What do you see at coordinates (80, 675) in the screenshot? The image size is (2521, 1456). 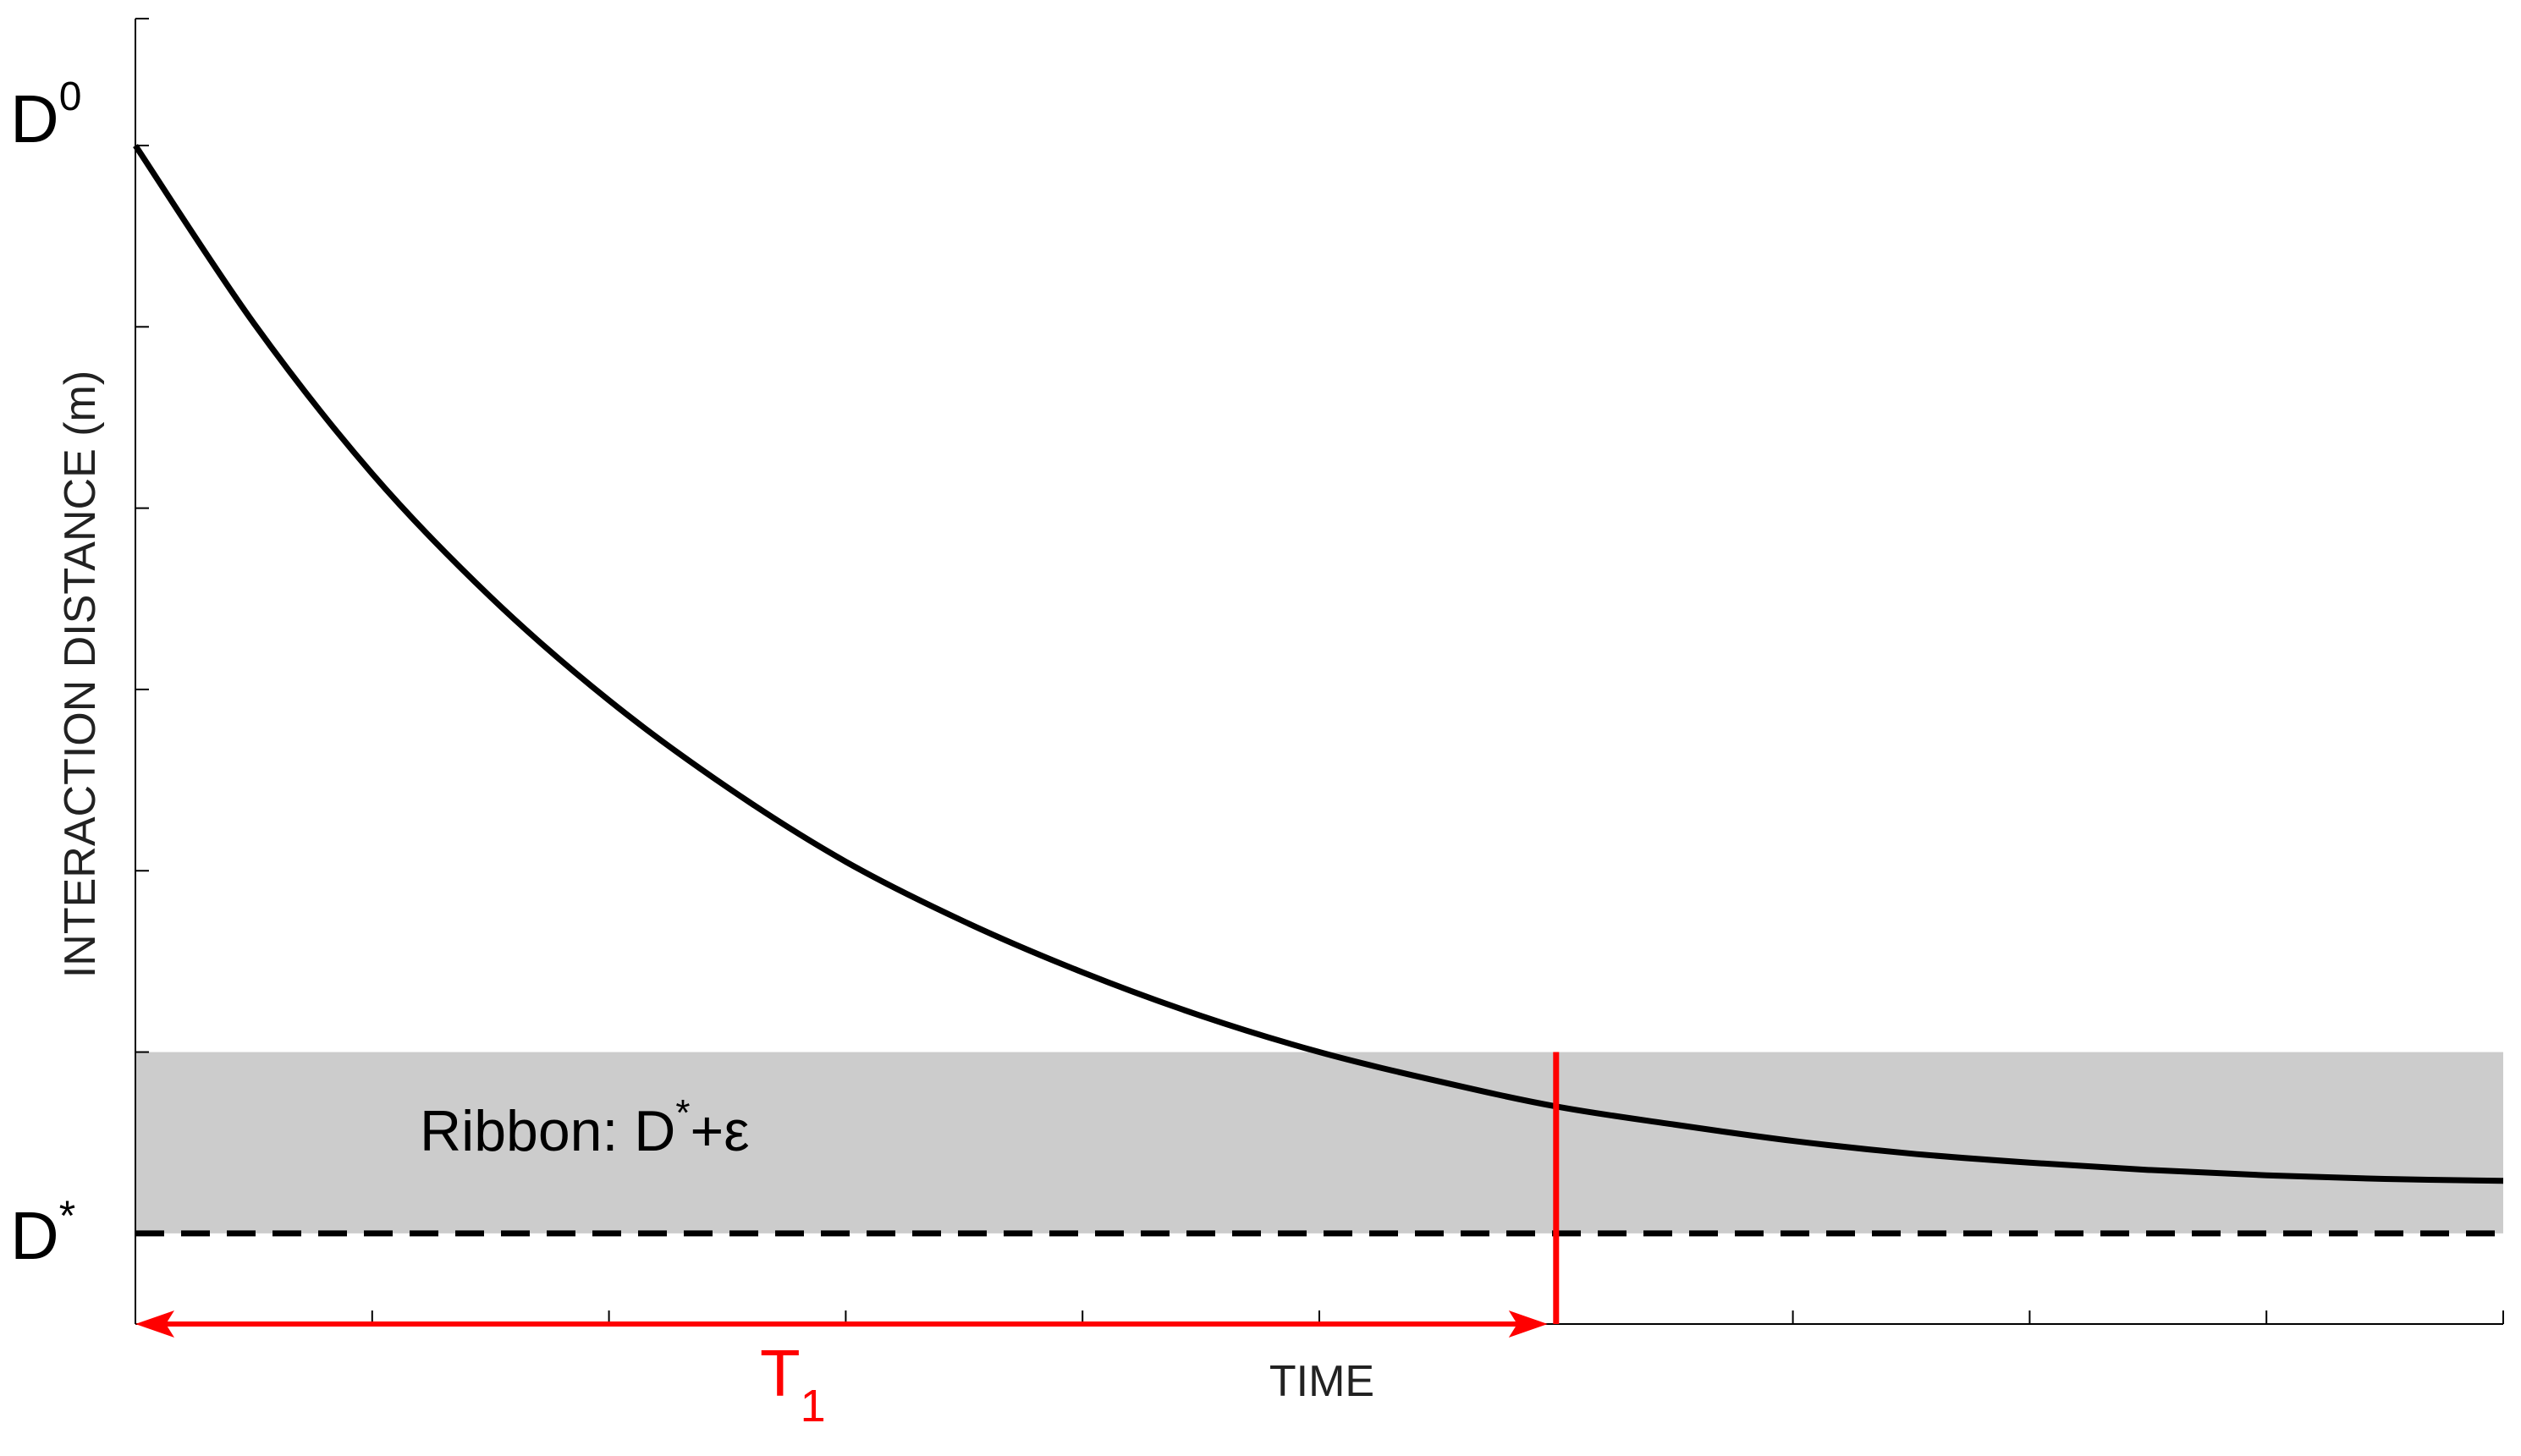 I see `y-axis-label: INTERACTION DISTANCE (m)` at bounding box center [80, 675].